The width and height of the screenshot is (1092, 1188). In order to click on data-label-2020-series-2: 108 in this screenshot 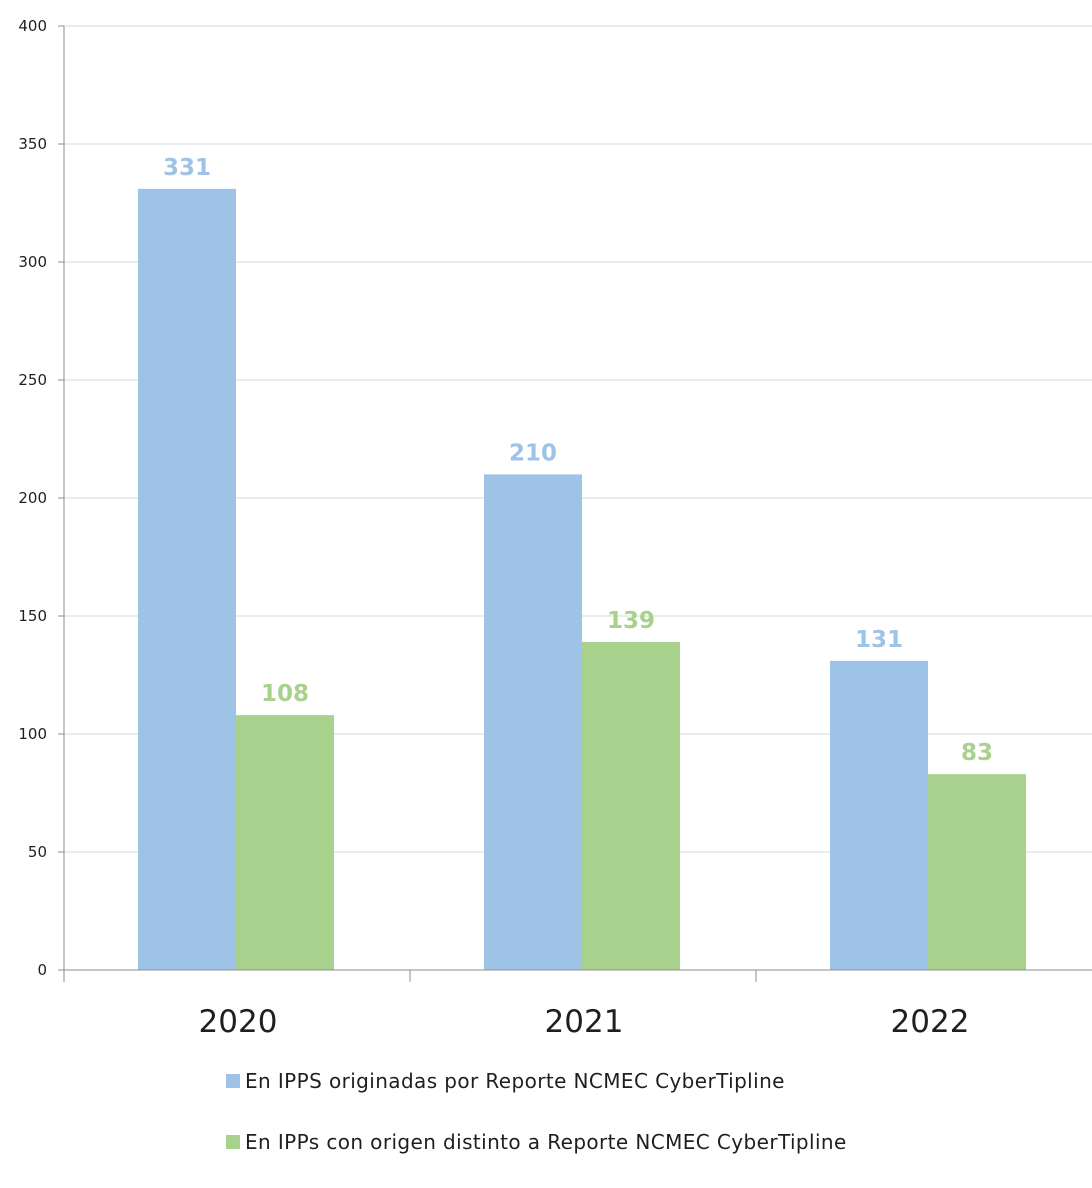, I will do `click(285, 694)`.